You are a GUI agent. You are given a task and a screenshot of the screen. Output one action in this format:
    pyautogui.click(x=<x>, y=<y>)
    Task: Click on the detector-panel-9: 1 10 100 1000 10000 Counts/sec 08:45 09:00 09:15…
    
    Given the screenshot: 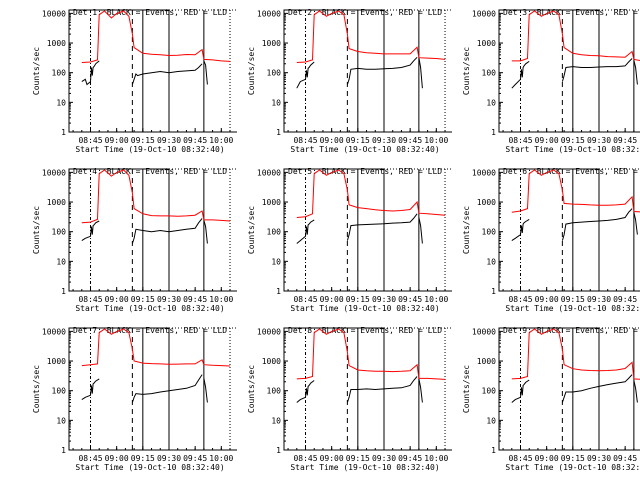 What is the action you would take?
    pyautogui.click(x=551, y=399)
    